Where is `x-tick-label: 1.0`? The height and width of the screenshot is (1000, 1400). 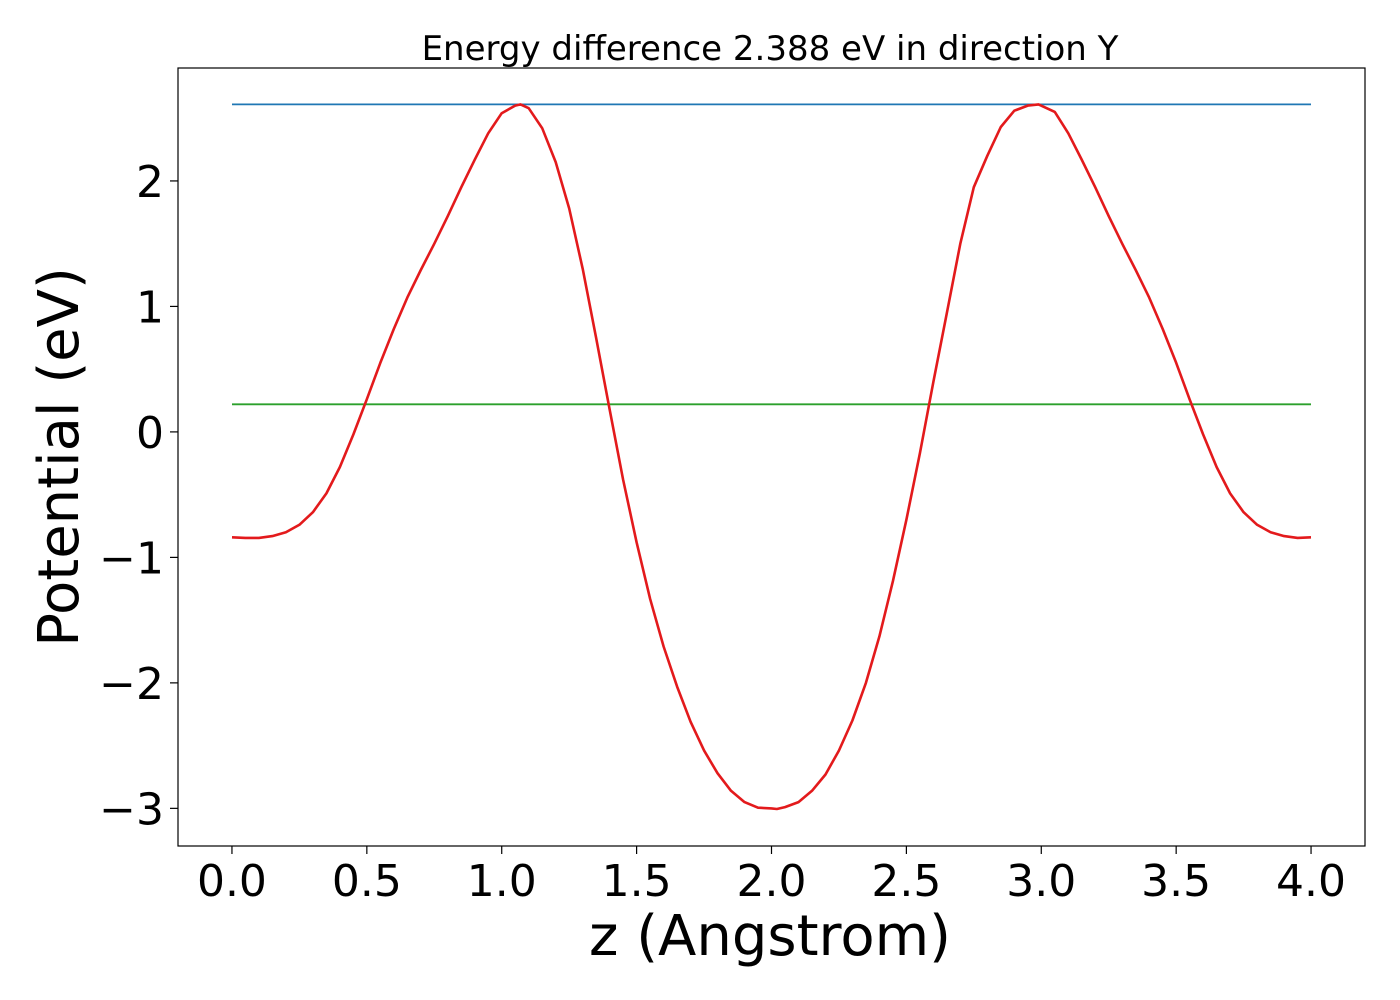
x-tick-label: 1.0 is located at coordinates (502, 881).